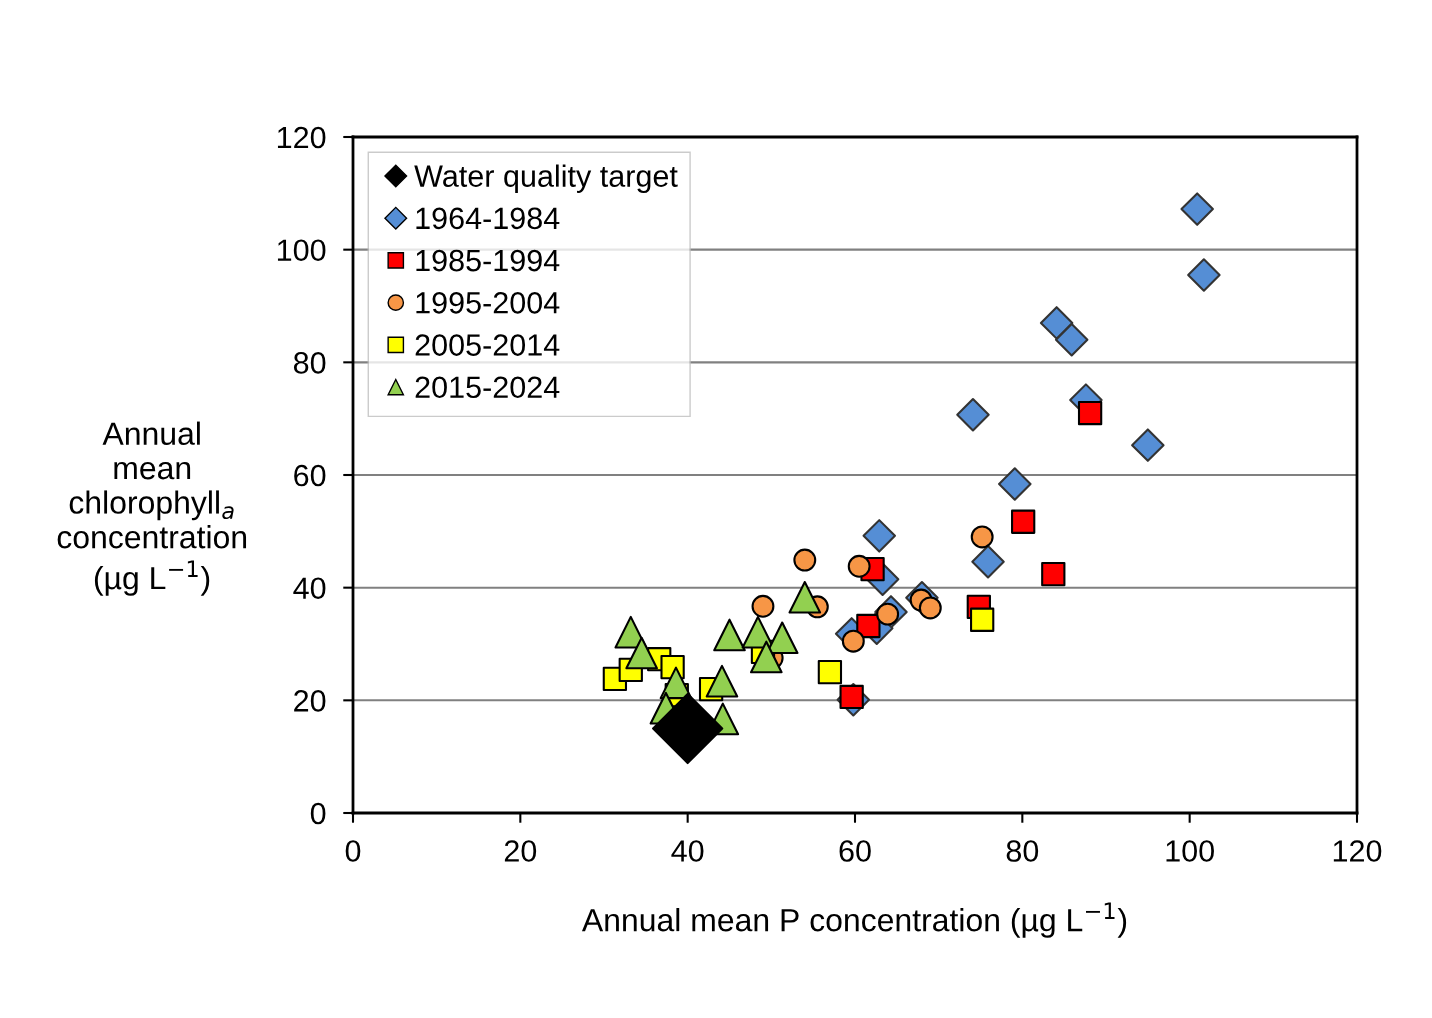 The image size is (1432, 1018). I want to click on x-tick-label: 20, so click(520, 851).